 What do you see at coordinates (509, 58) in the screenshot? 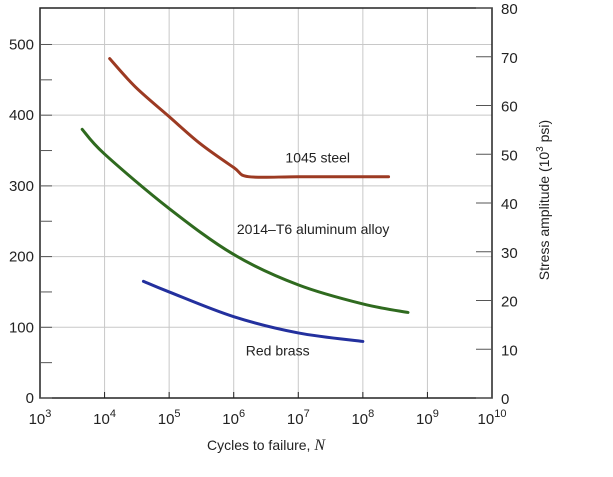
I see `y-right-tick-label: 70` at bounding box center [509, 58].